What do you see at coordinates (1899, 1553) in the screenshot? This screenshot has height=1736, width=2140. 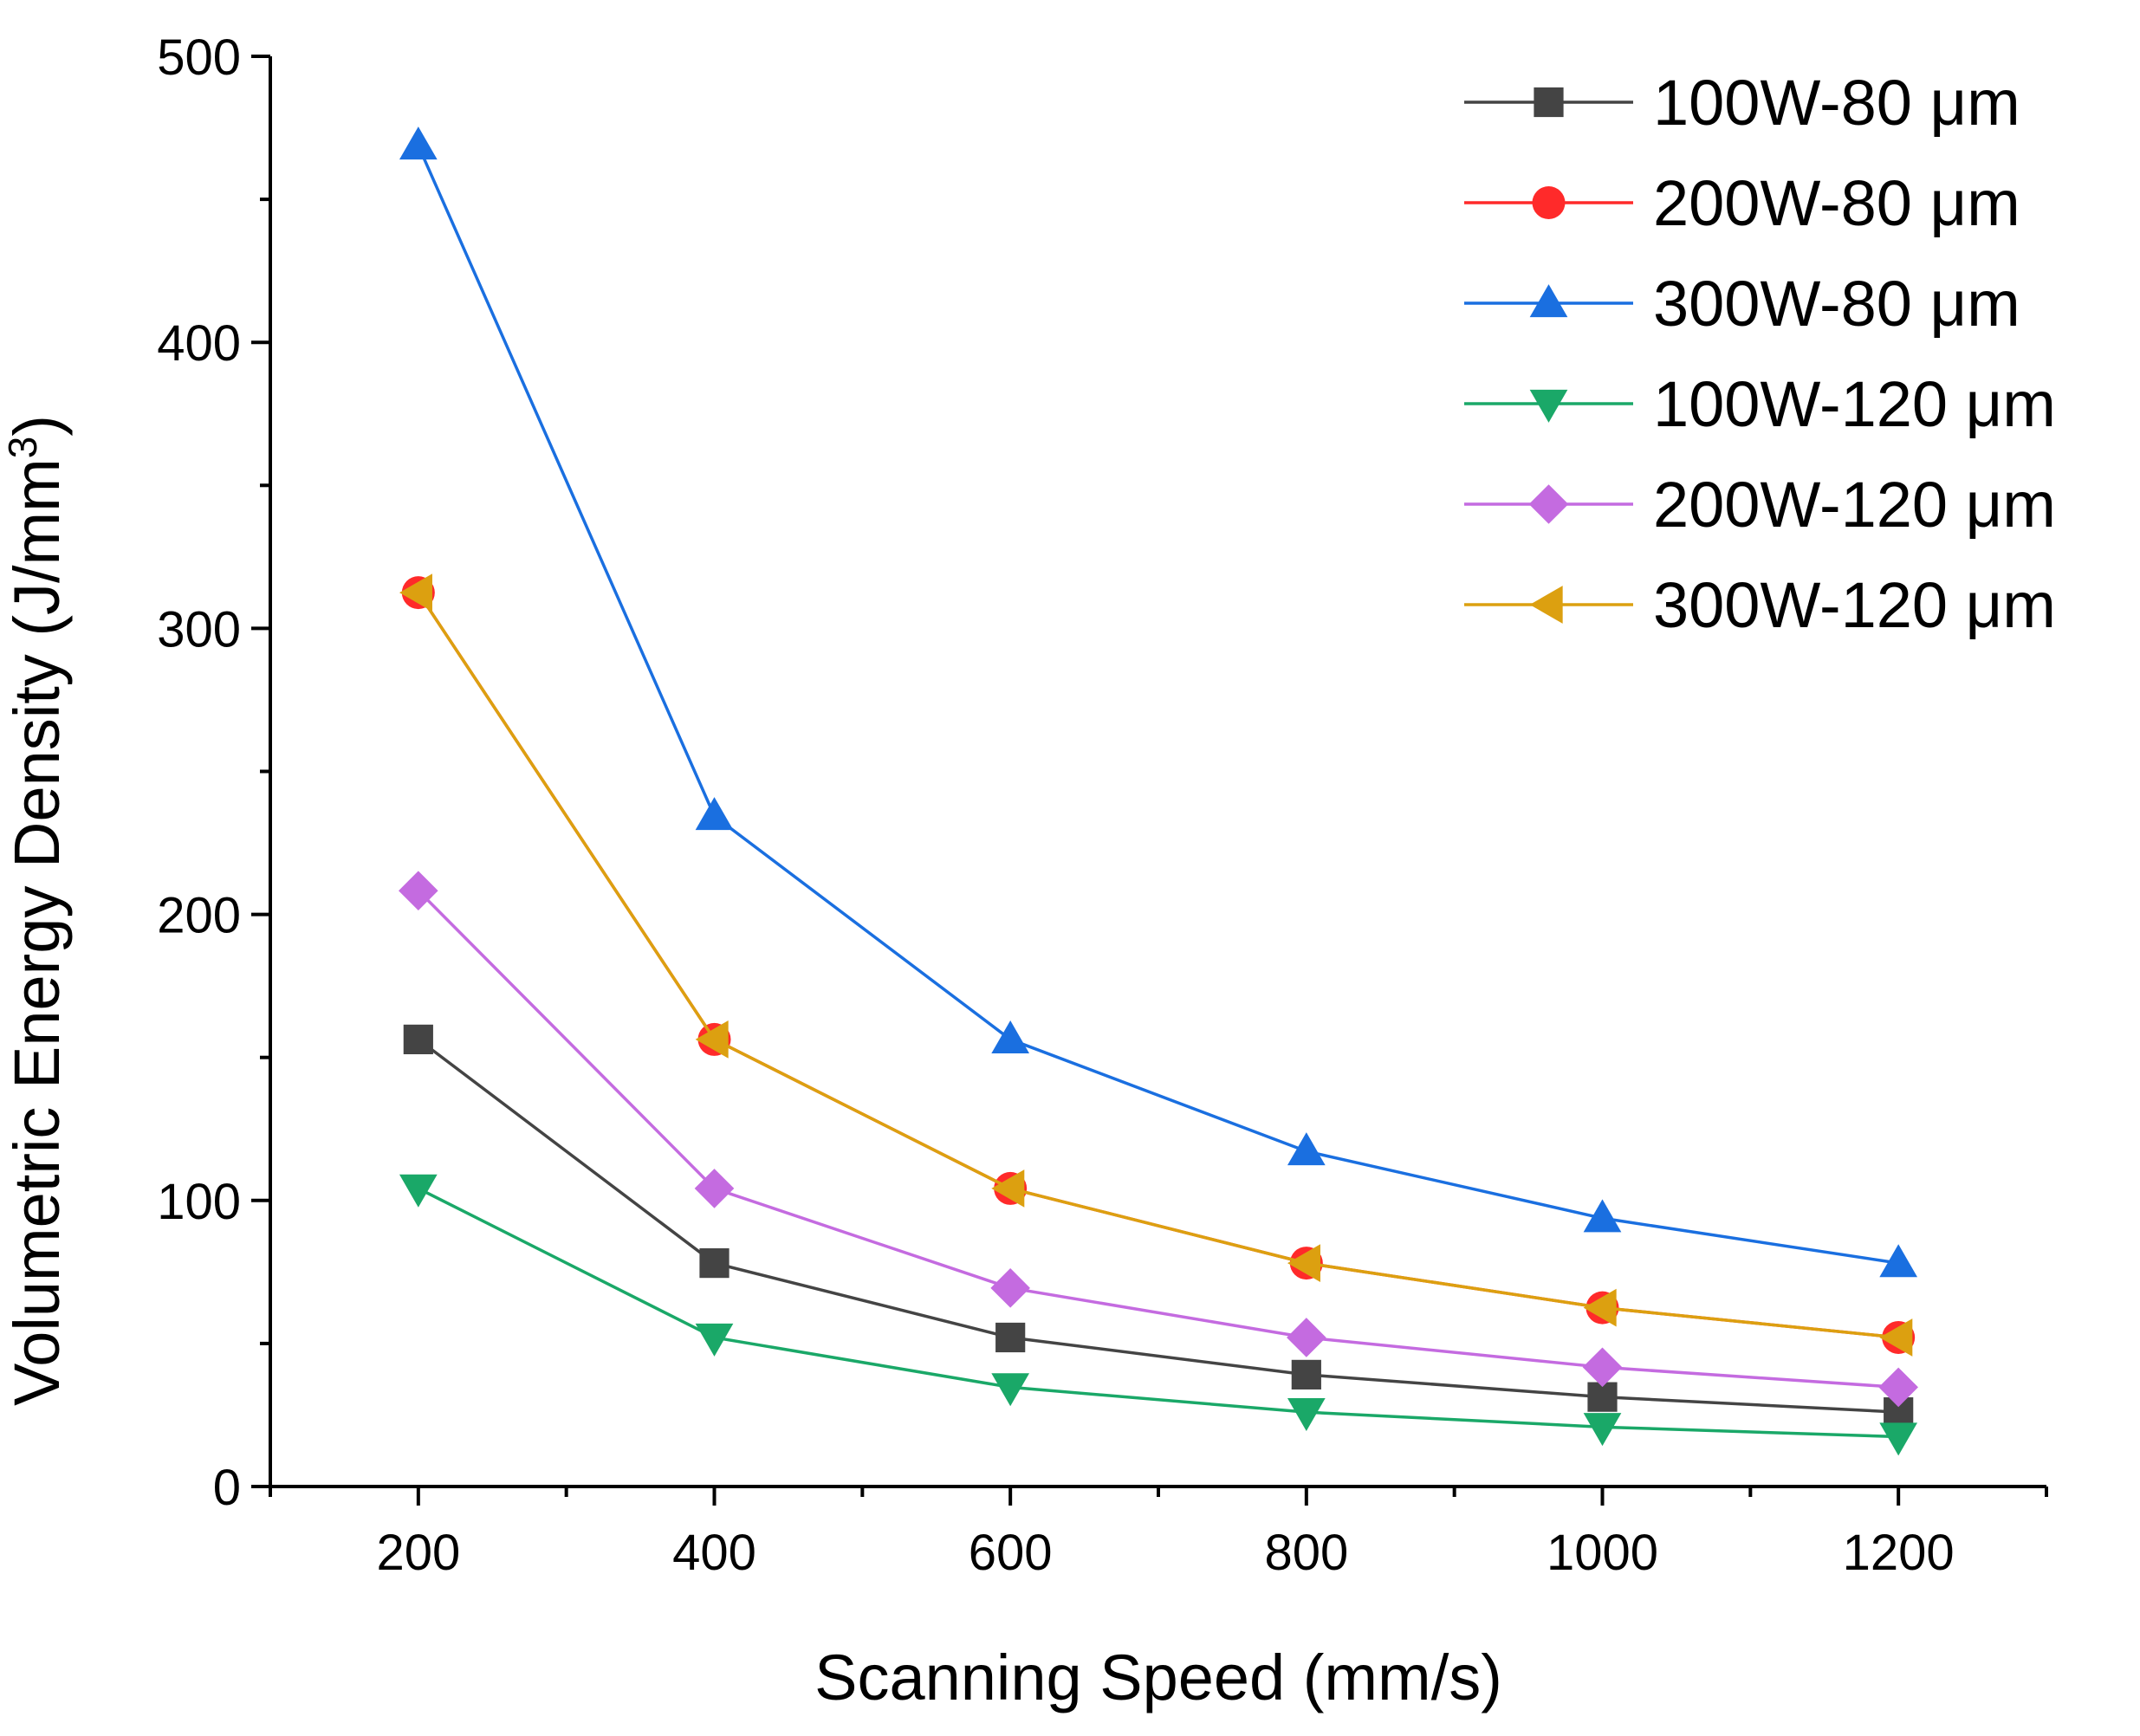 I see `x-tick-label: 1200` at bounding box center [1899, 1553].